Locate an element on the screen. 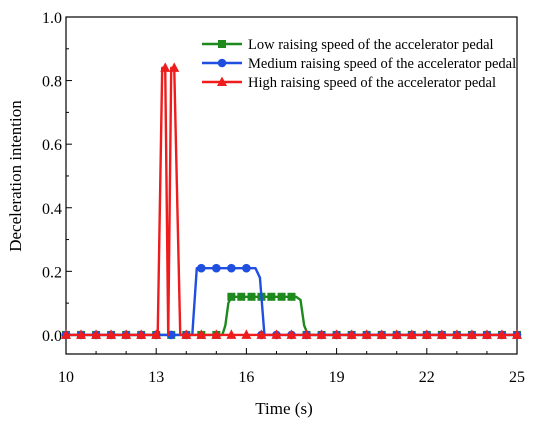 The height and width of the screenshot is (424, 550). x-tick-label: 25 is located at coordinates (517, 377).